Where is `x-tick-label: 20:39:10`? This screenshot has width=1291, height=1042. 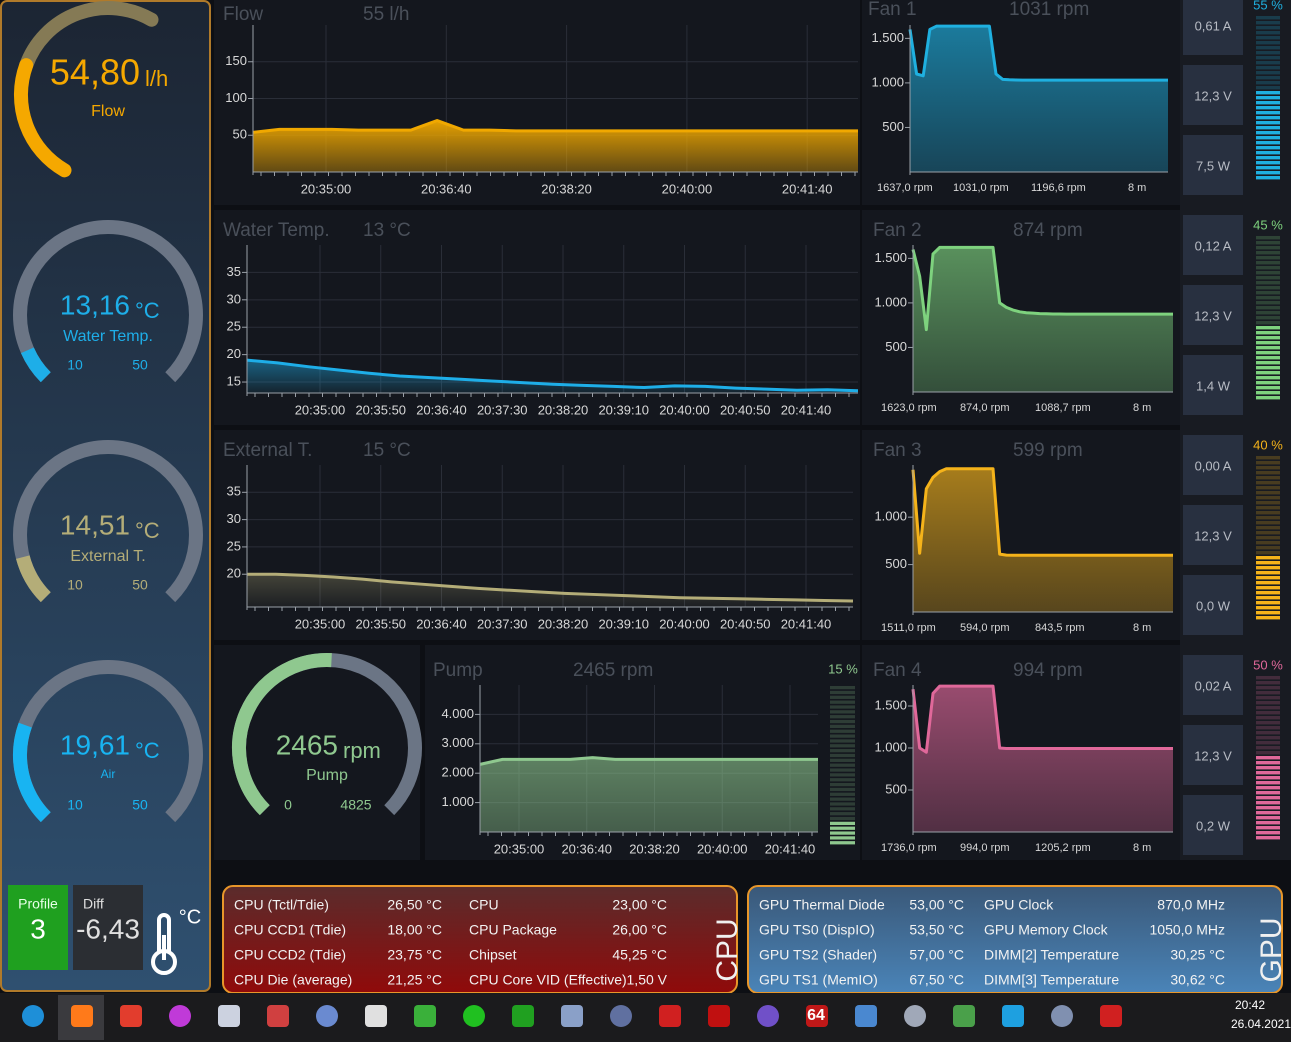
x-tick-label: 20:39:10 is located at coordinates (623, 623).